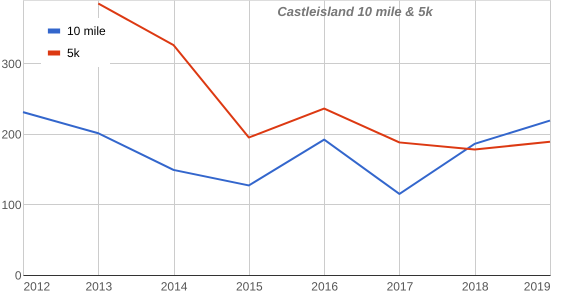 The height and width of the screenshot is (305, 581). I want to click on x-tick-label: 2019, so click(537, 287).